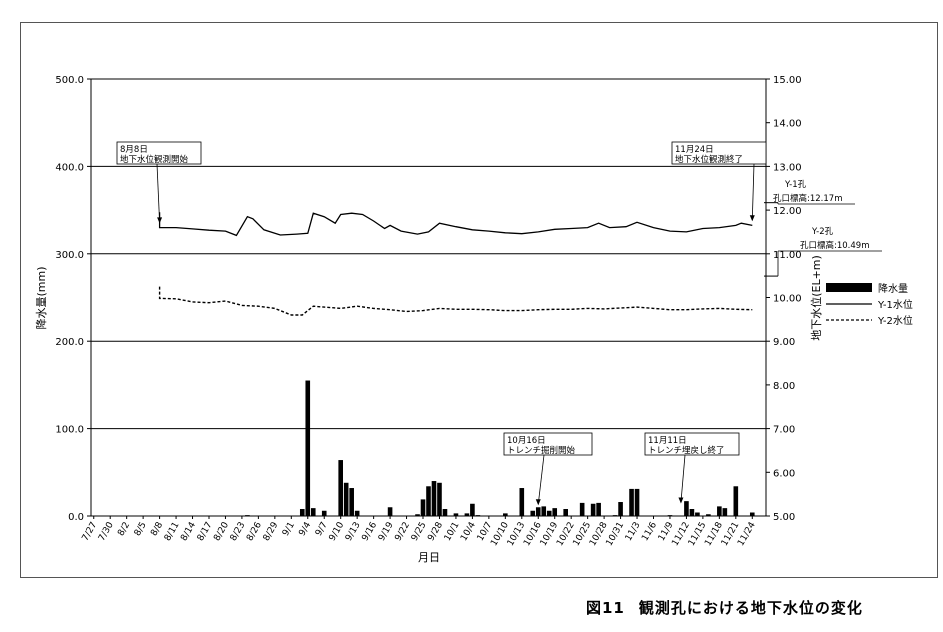 This screenshot has width=943, height=632. Describe the element at coordinates (893, 288) in the screenshot. I see `legend-label: 降水量` at that location.